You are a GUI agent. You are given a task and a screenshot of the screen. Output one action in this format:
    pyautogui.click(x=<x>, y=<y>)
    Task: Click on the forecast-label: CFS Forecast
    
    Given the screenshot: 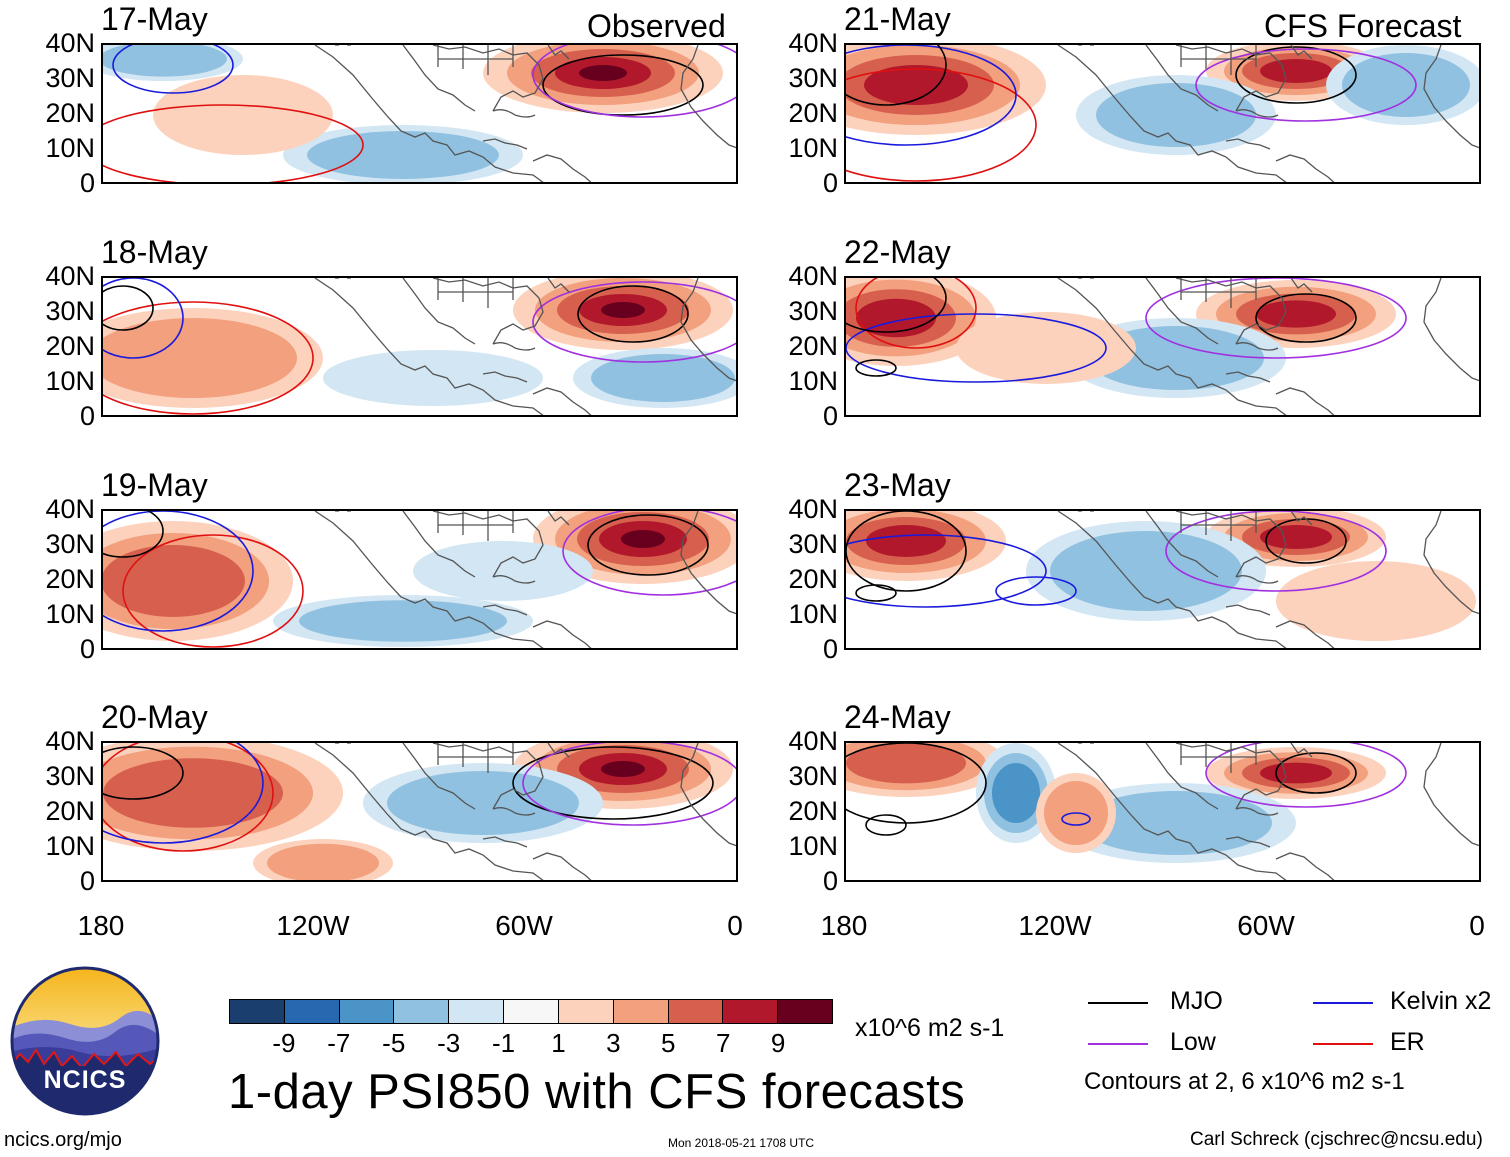 What is the action you would take?
    pyautogui.click(x=1363, y=26)
    